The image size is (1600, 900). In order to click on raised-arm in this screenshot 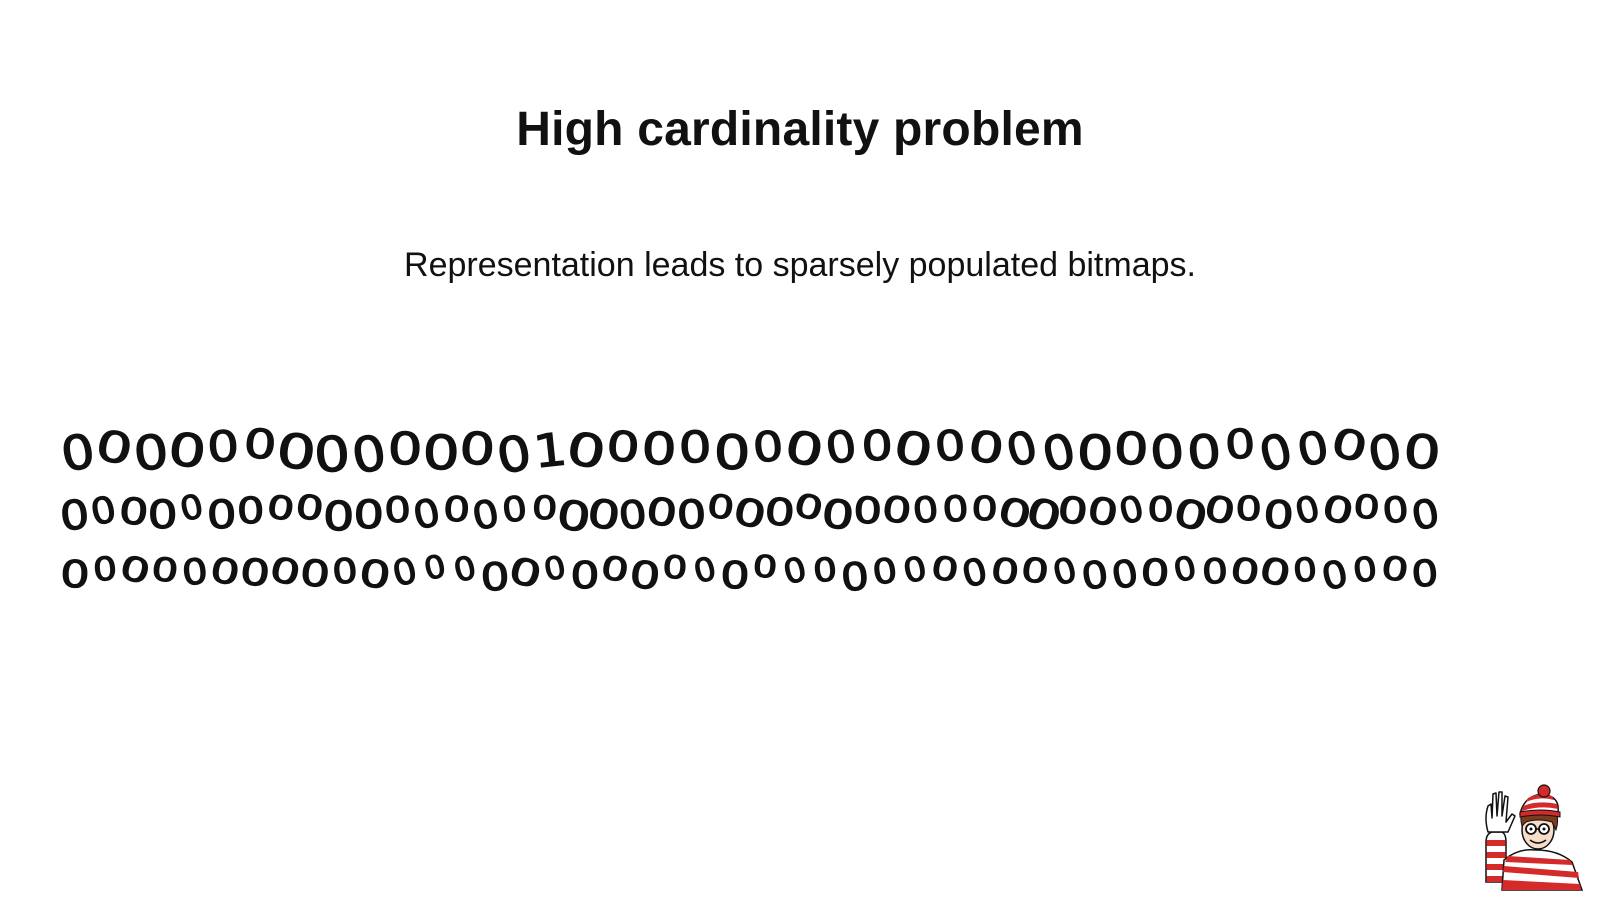, I will do `click(1496, 857)`.